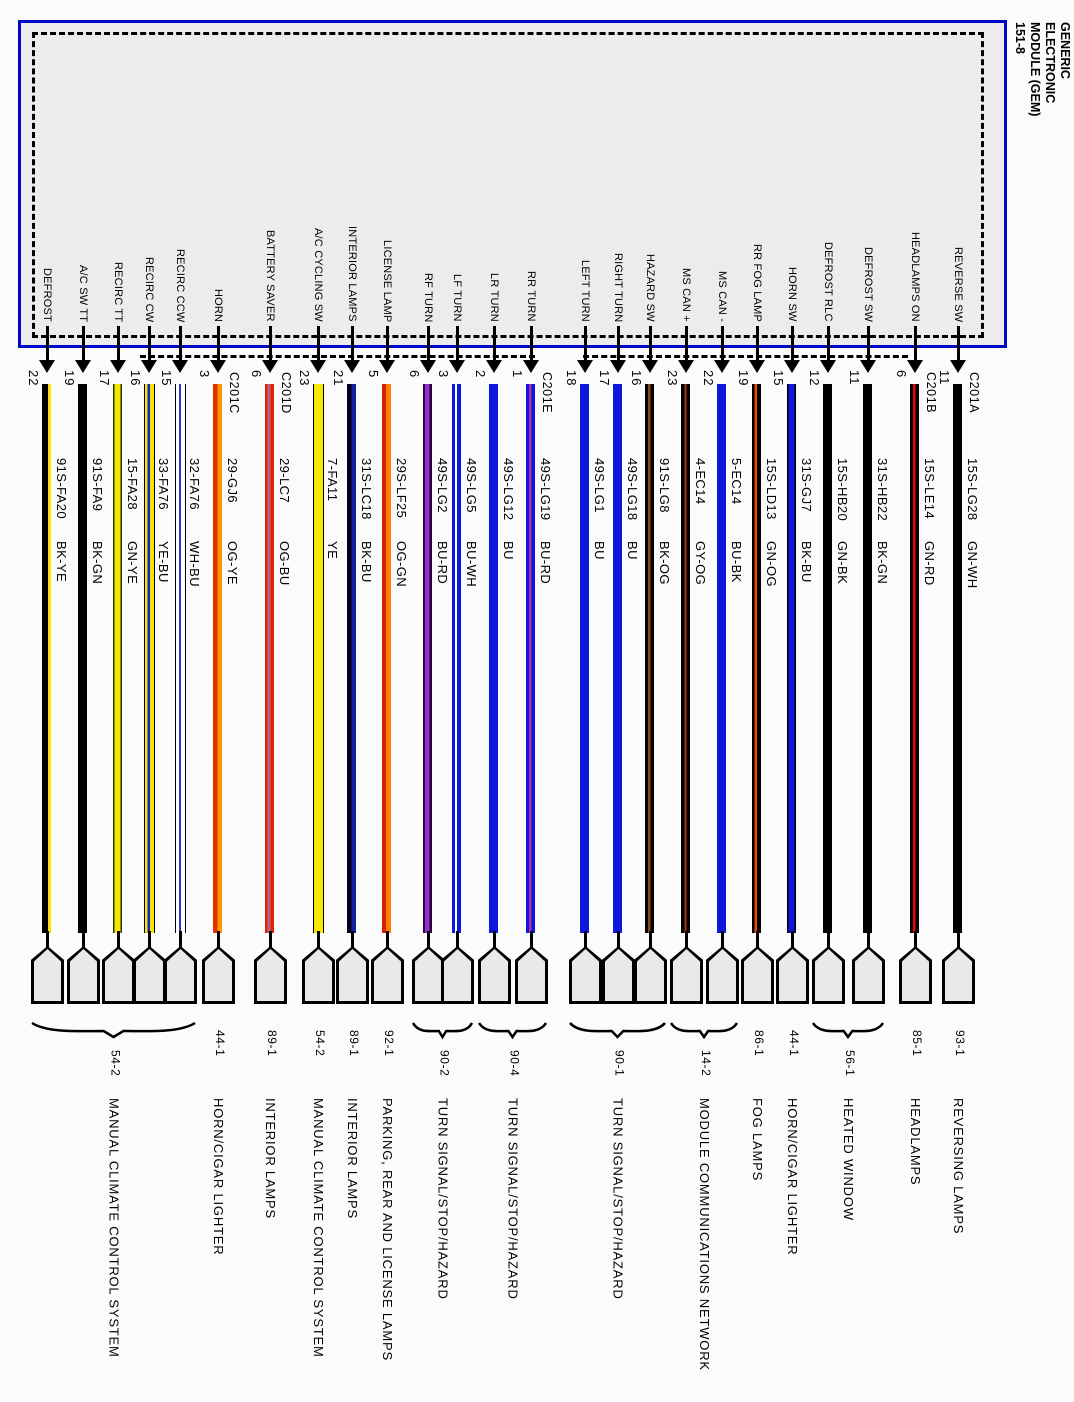 The height and width of the screenshot is (1402, 1074). I want to click on pin-label-box: RR TURN, so click(531, 180).